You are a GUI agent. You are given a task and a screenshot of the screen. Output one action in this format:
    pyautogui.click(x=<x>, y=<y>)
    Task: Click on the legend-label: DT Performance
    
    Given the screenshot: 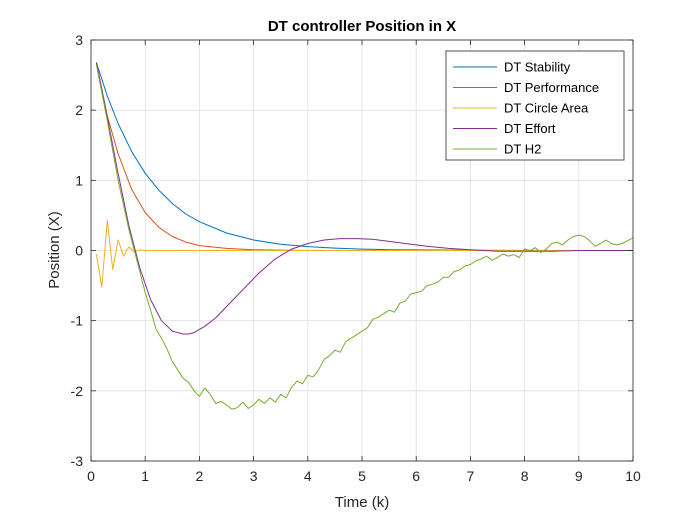 What is the action you would take?
    pyautogui.click(x=551, y=87)
    